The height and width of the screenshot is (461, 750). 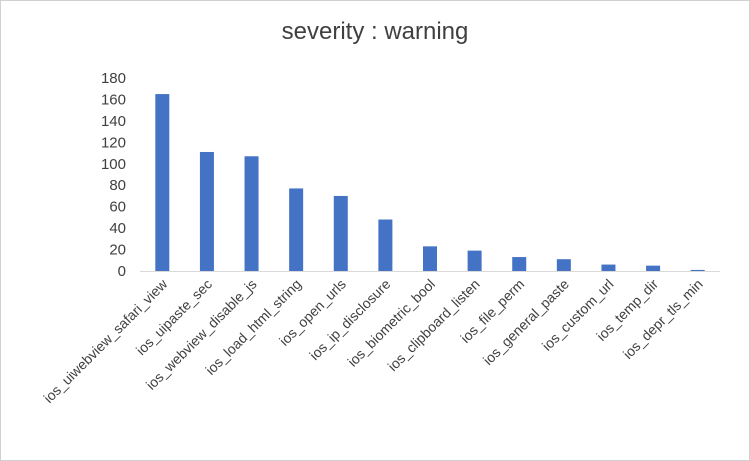 What do you see at coordinates (340, 233) in the screenshot?
I see `bar-ios_open_urls` at bounding box center [340, 233].